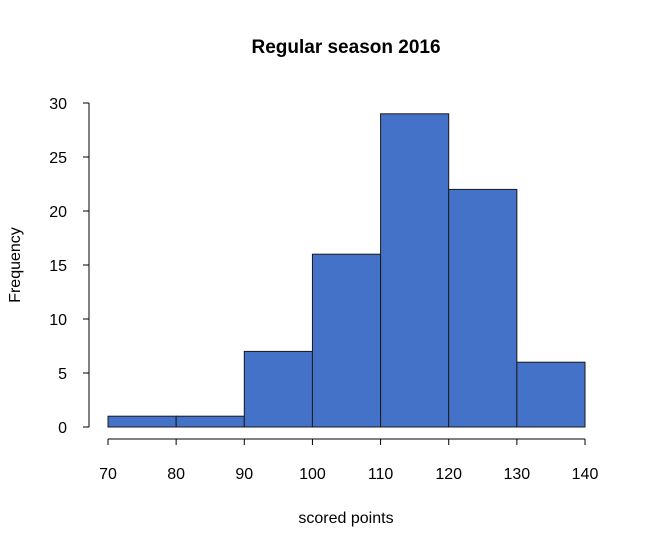 This screenshot has width=650, height=550. Describe the element at coordinates (62, 428) in the screenshot. I see `y-tick-label-0: 0` at that location.